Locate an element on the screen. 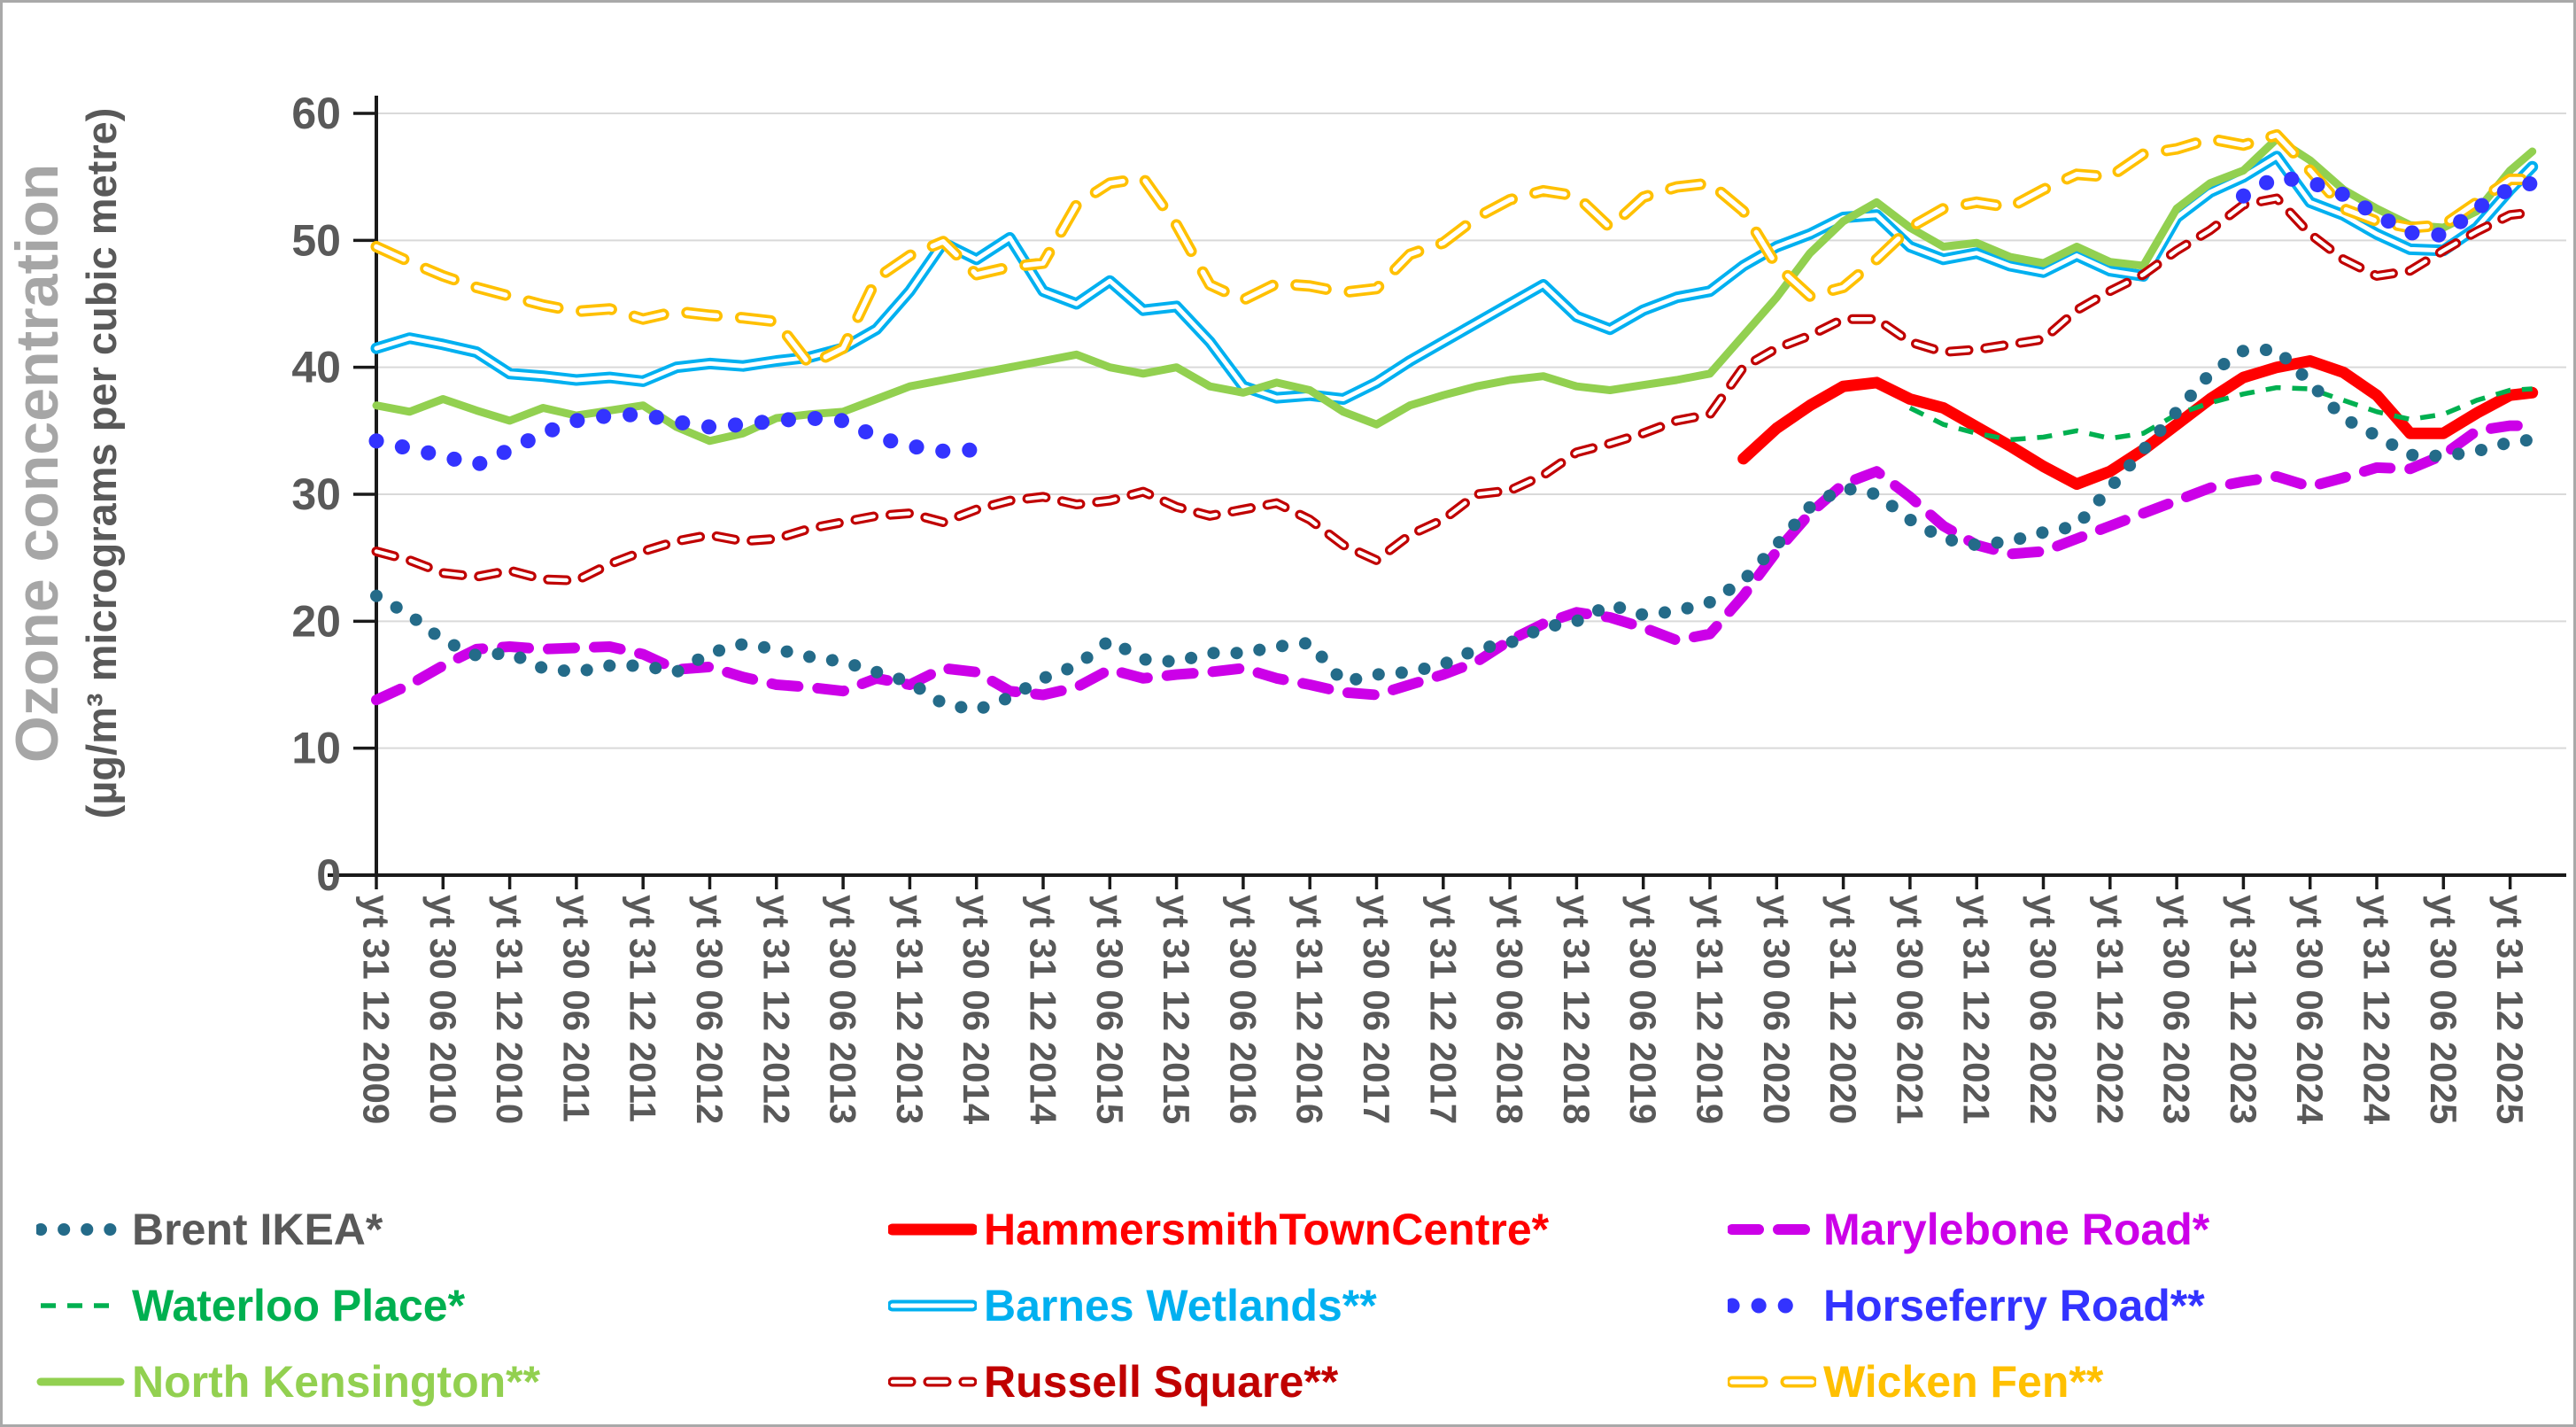 The width and height of the screenshot is (2576, 1427). legend-label-north-kensington: North Kensington** is located at coordinates (336, 1382).